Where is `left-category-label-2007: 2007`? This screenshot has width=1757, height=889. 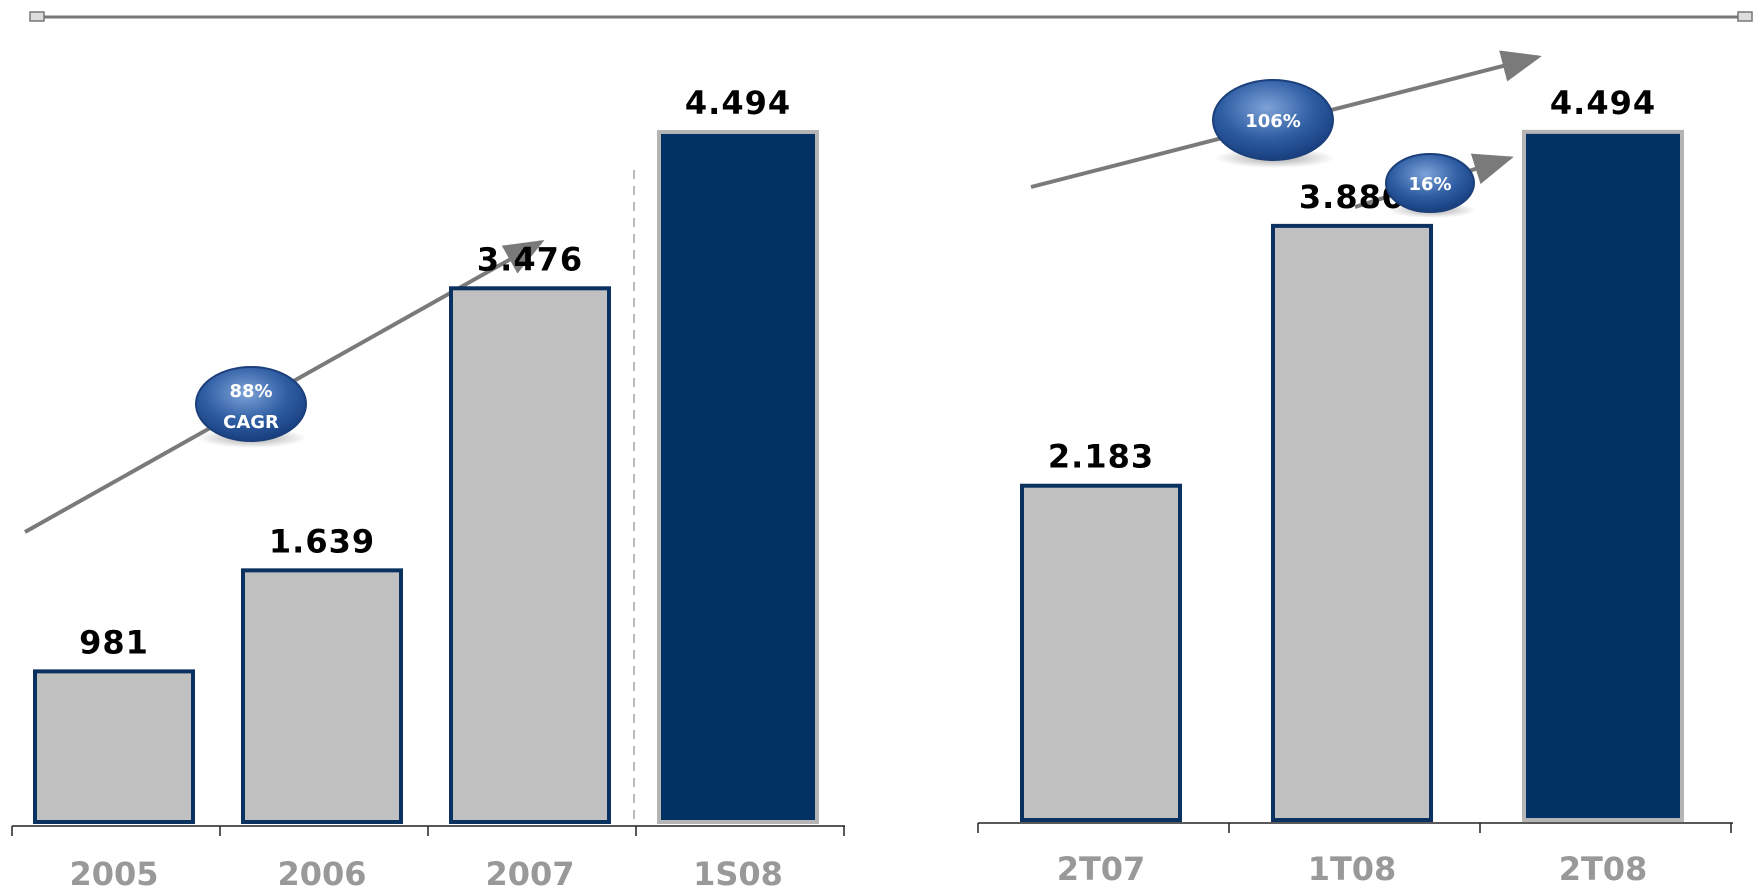
left-category-label-2007: 2007 is located at coordinates (529, 872).